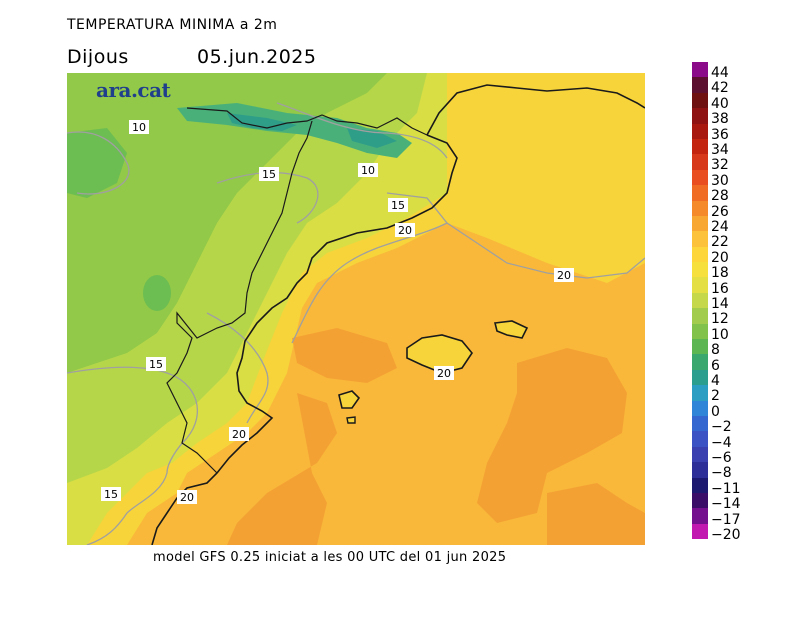 Image resolution: width=800 pixels, height=617 pixels. I want to click on menorca-island, so click(511, 329).